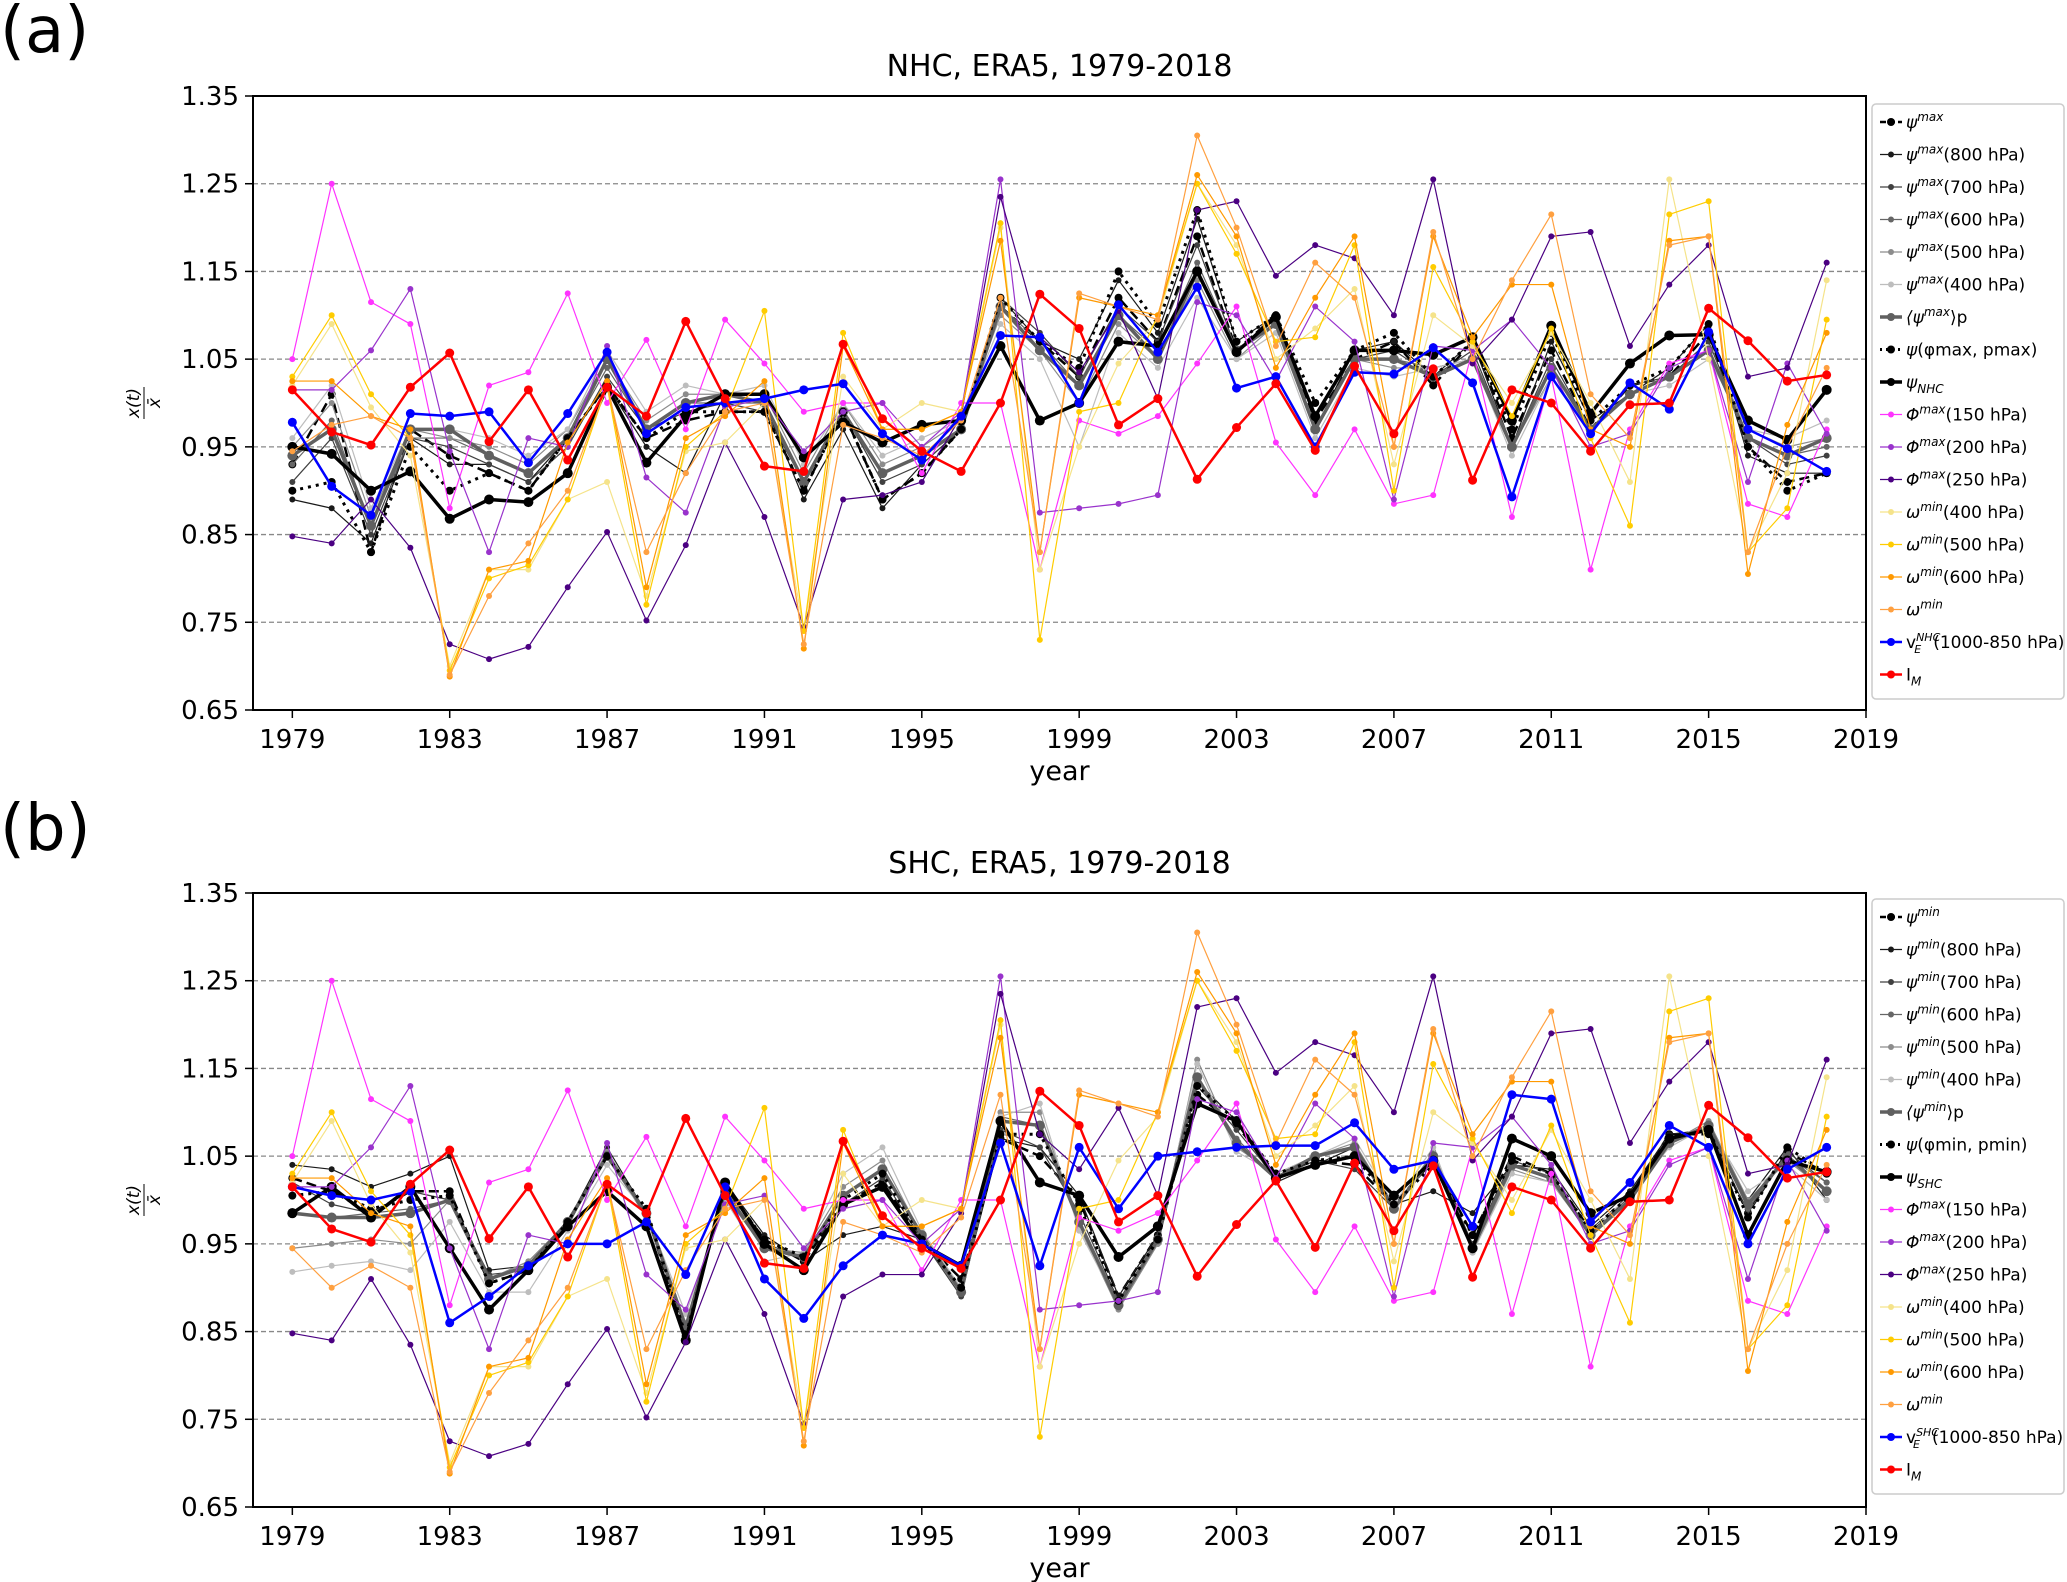 Image resolution: width=2067 pixels, height=1582 pixels. Describe the element at coordinates (1923, 916) in the screenshot. I see `legend-entry: ψmin` at that location.